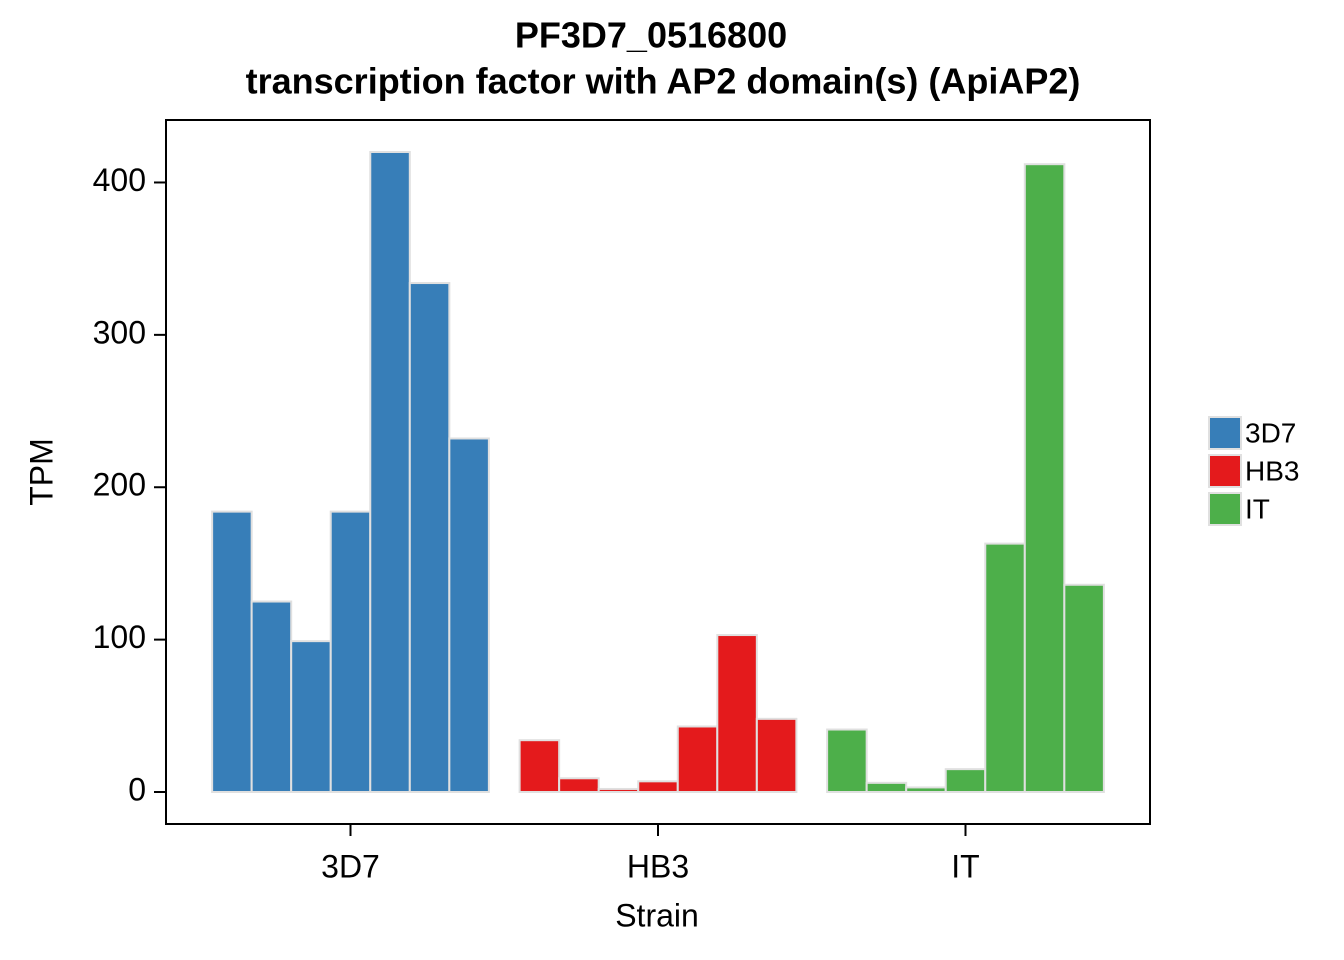 Image resolution: width=1344 pixels, height=960 pixels. I want to click on legend-label: IT, so click(1257, 508).